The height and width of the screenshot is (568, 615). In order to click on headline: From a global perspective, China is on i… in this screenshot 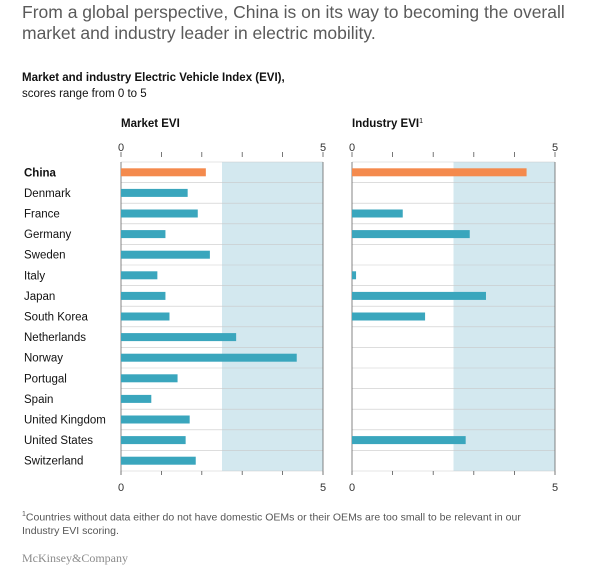, I will do `click(293, 22)`.